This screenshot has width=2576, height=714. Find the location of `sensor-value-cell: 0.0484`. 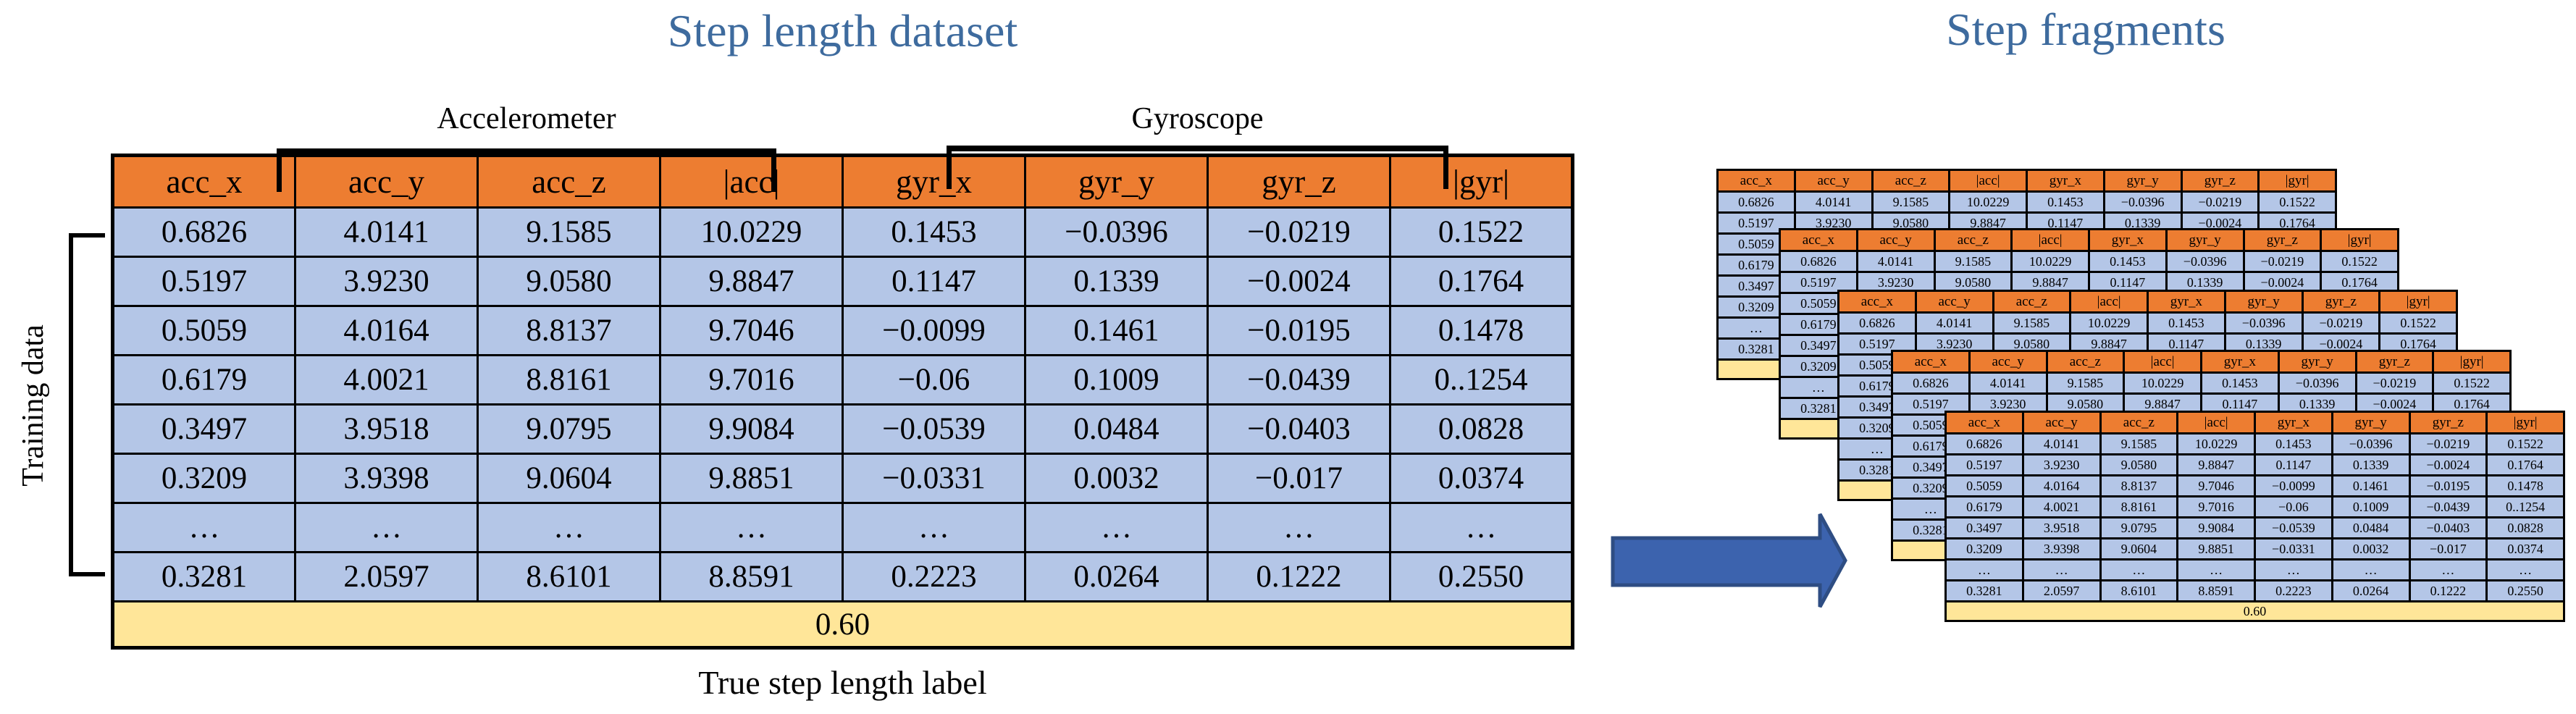

sensor-value-cell: 0.0484 is located at coordinates (2370, 527).